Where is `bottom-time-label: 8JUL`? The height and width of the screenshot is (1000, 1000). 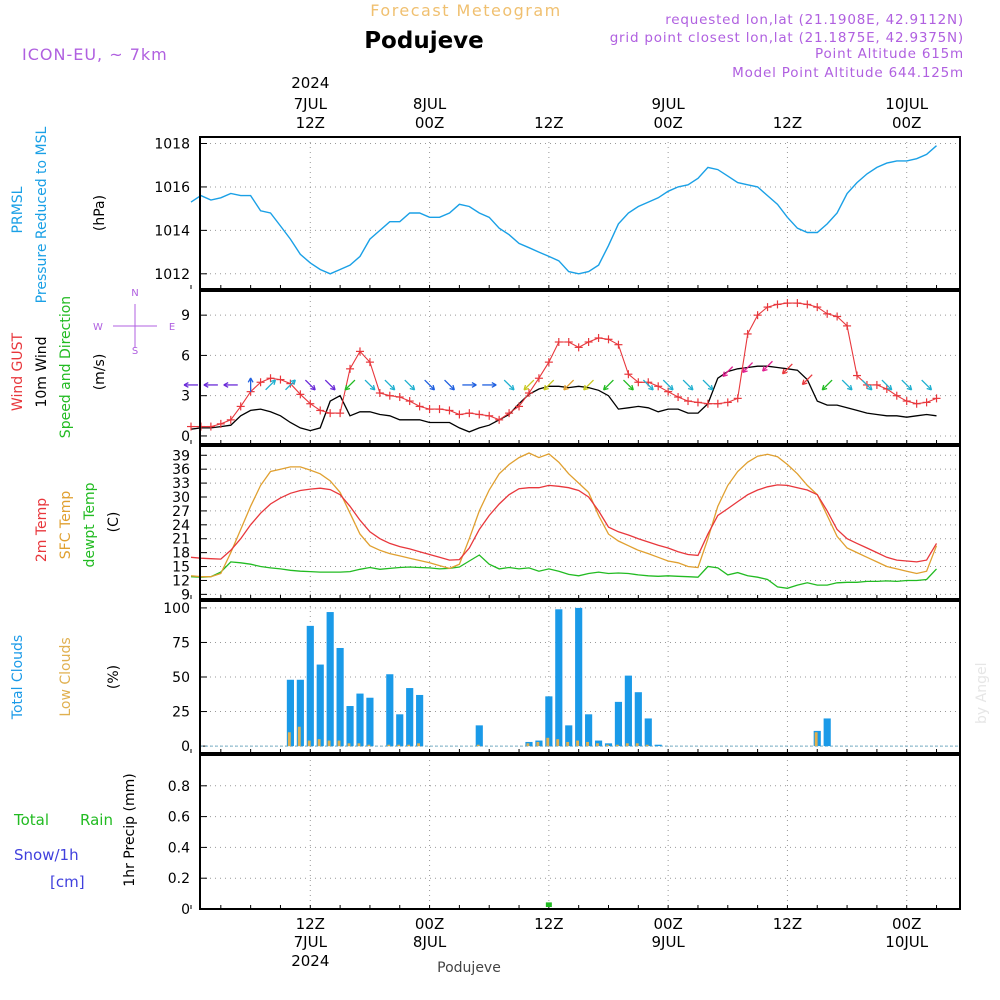
bottom-time-label: 8JUL is located at coordinates (430, 942).